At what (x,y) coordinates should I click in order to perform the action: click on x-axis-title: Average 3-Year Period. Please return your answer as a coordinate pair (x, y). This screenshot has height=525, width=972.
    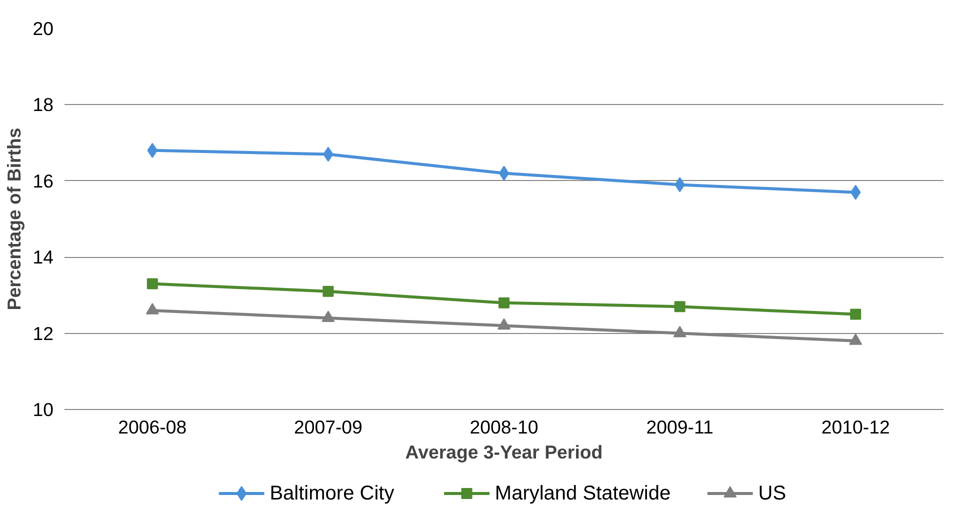
    Looking at the image, I should click on (504, 452).